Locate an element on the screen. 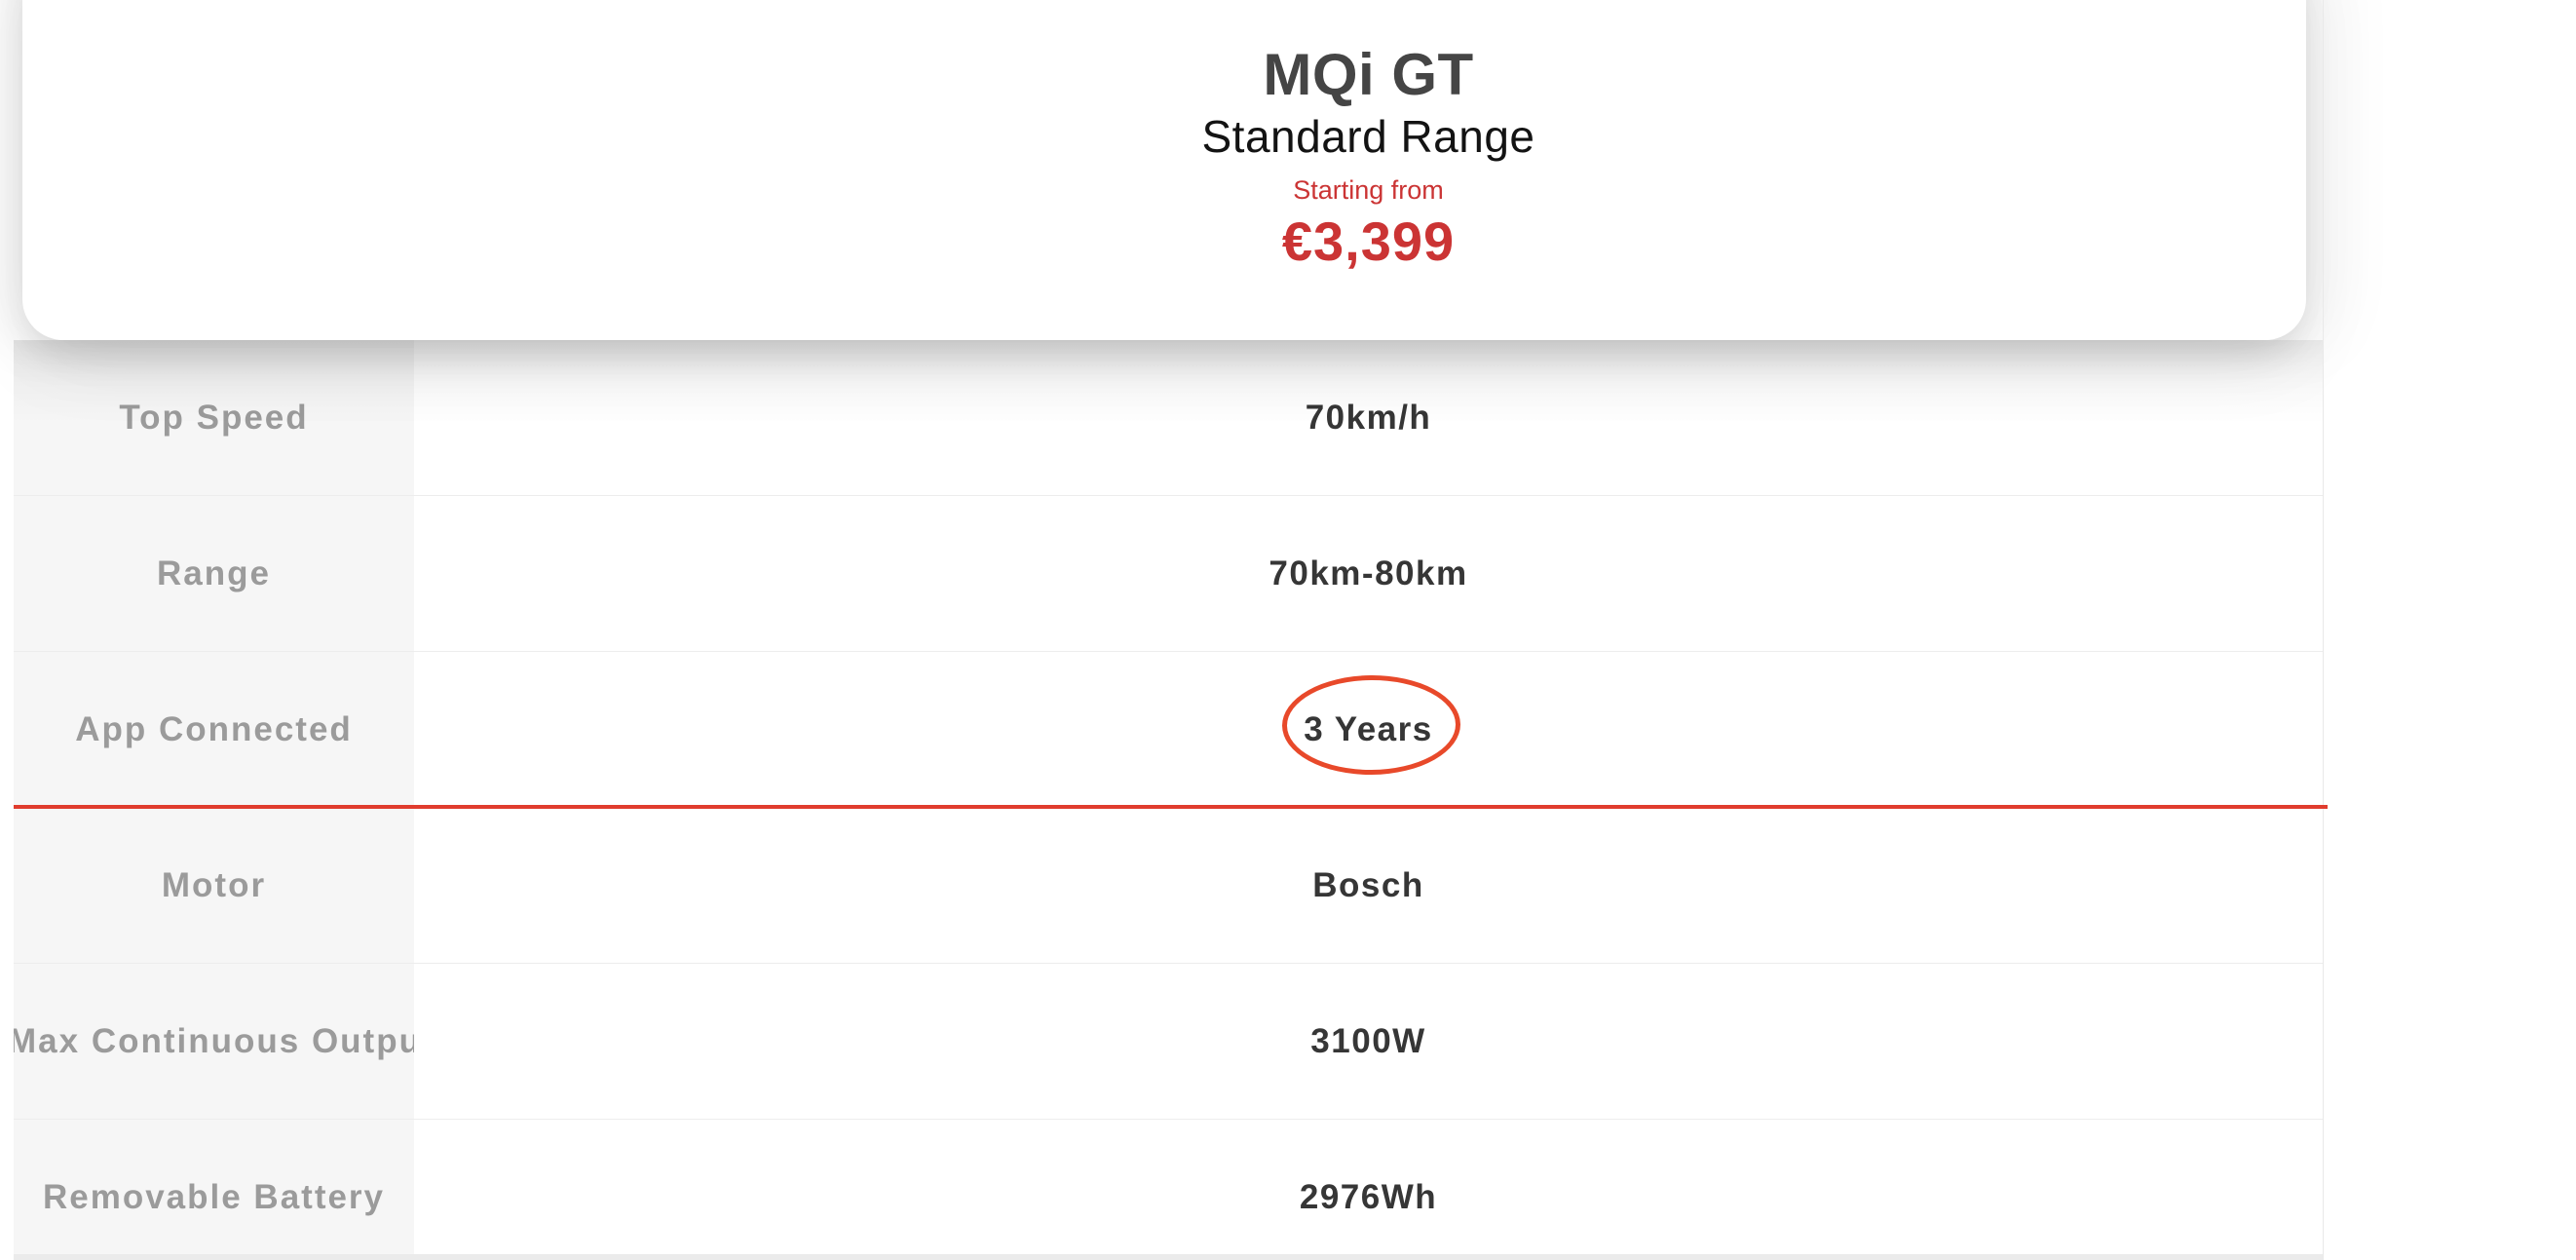 This screenshot has height=1260, width=2576. spec-row-removable-battery: Removable Battery 2976Wh is located at coordinates (1168, 1190).